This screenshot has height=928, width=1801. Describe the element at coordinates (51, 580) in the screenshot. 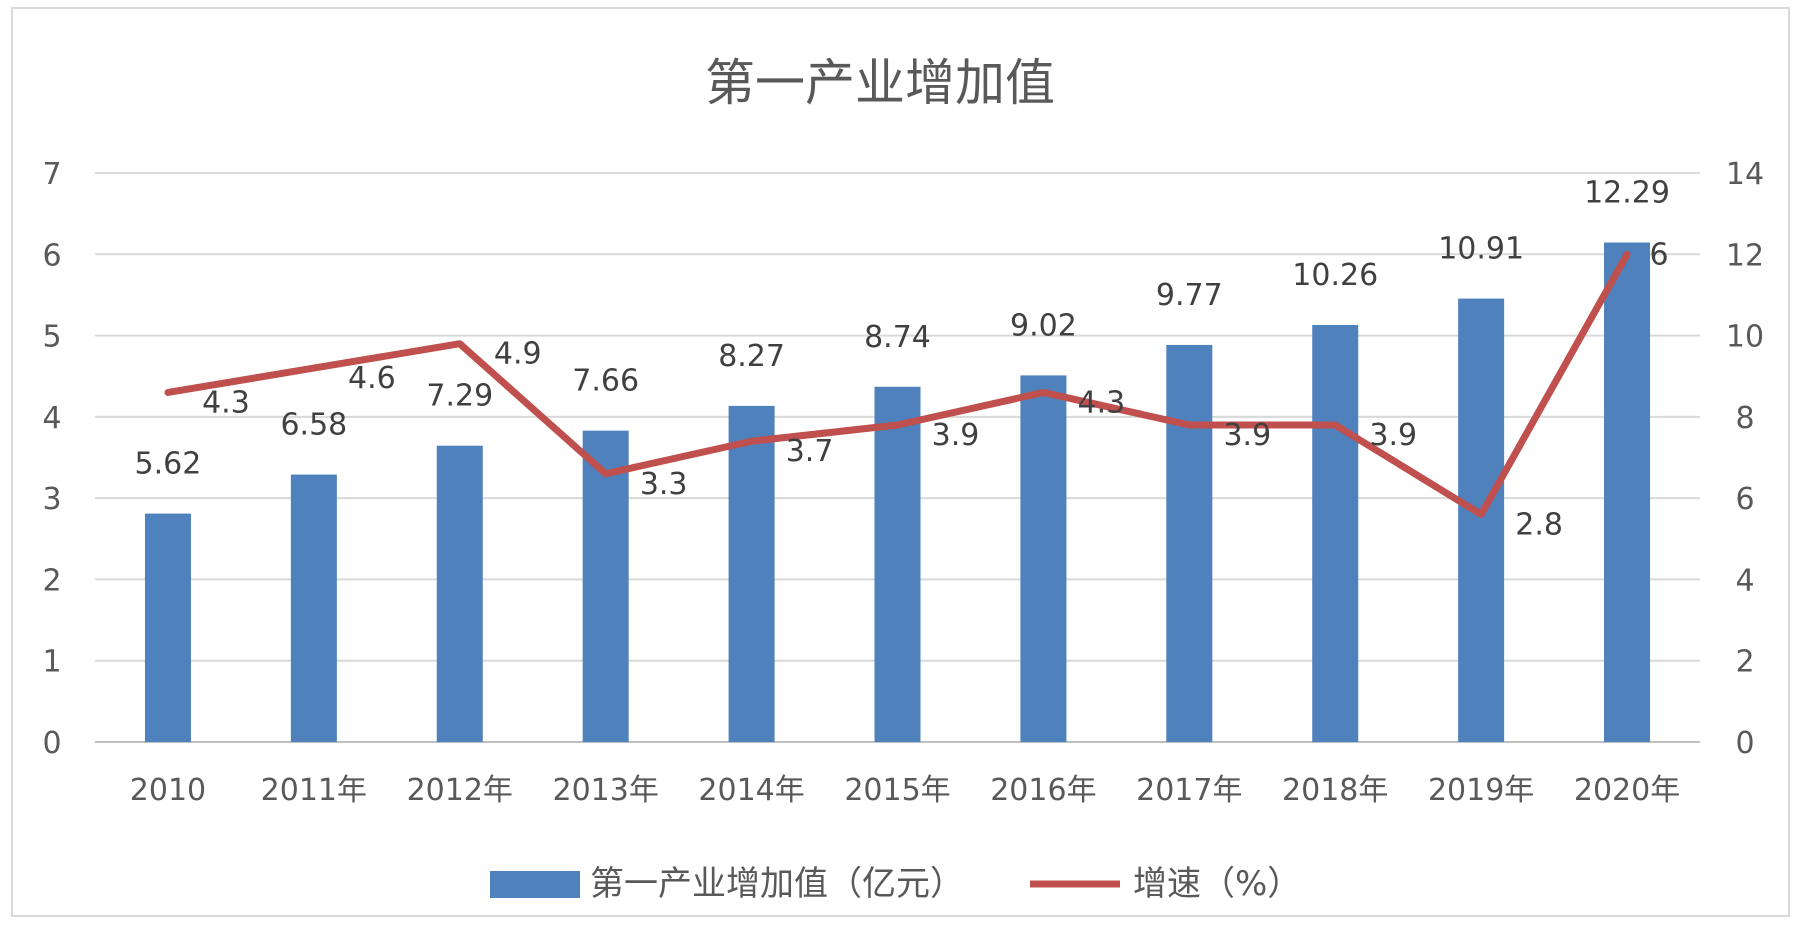

I see `left-tick-label: 2` at that location.